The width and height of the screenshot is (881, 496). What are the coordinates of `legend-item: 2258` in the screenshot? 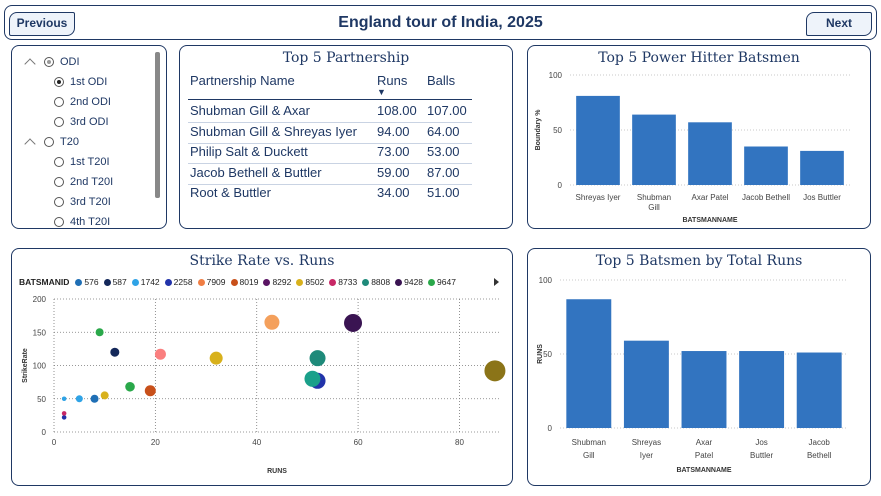 It's located at (178, 282).